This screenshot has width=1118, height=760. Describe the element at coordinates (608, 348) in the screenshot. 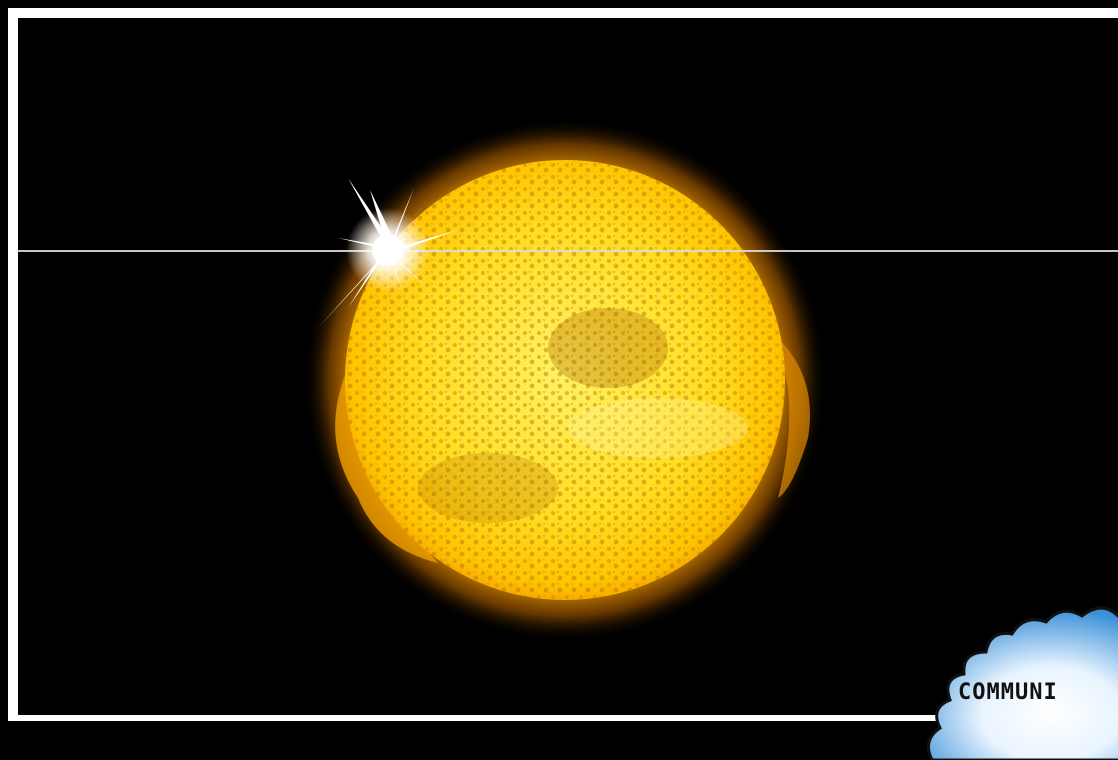

I see `sunspot-region` at that location.